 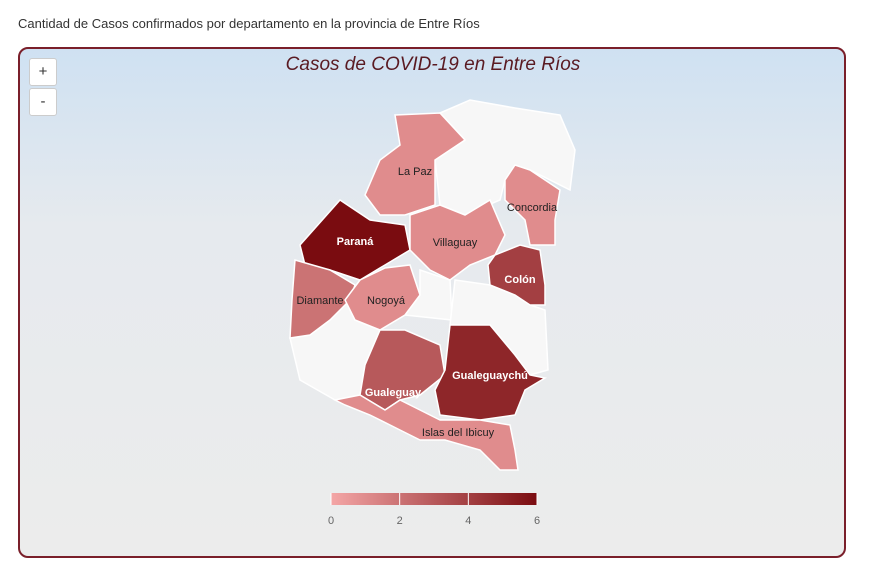 What do you see at coordinates (434, 499) in the screenshot?
I see `legend-bar` at bounding box center [434, 499].